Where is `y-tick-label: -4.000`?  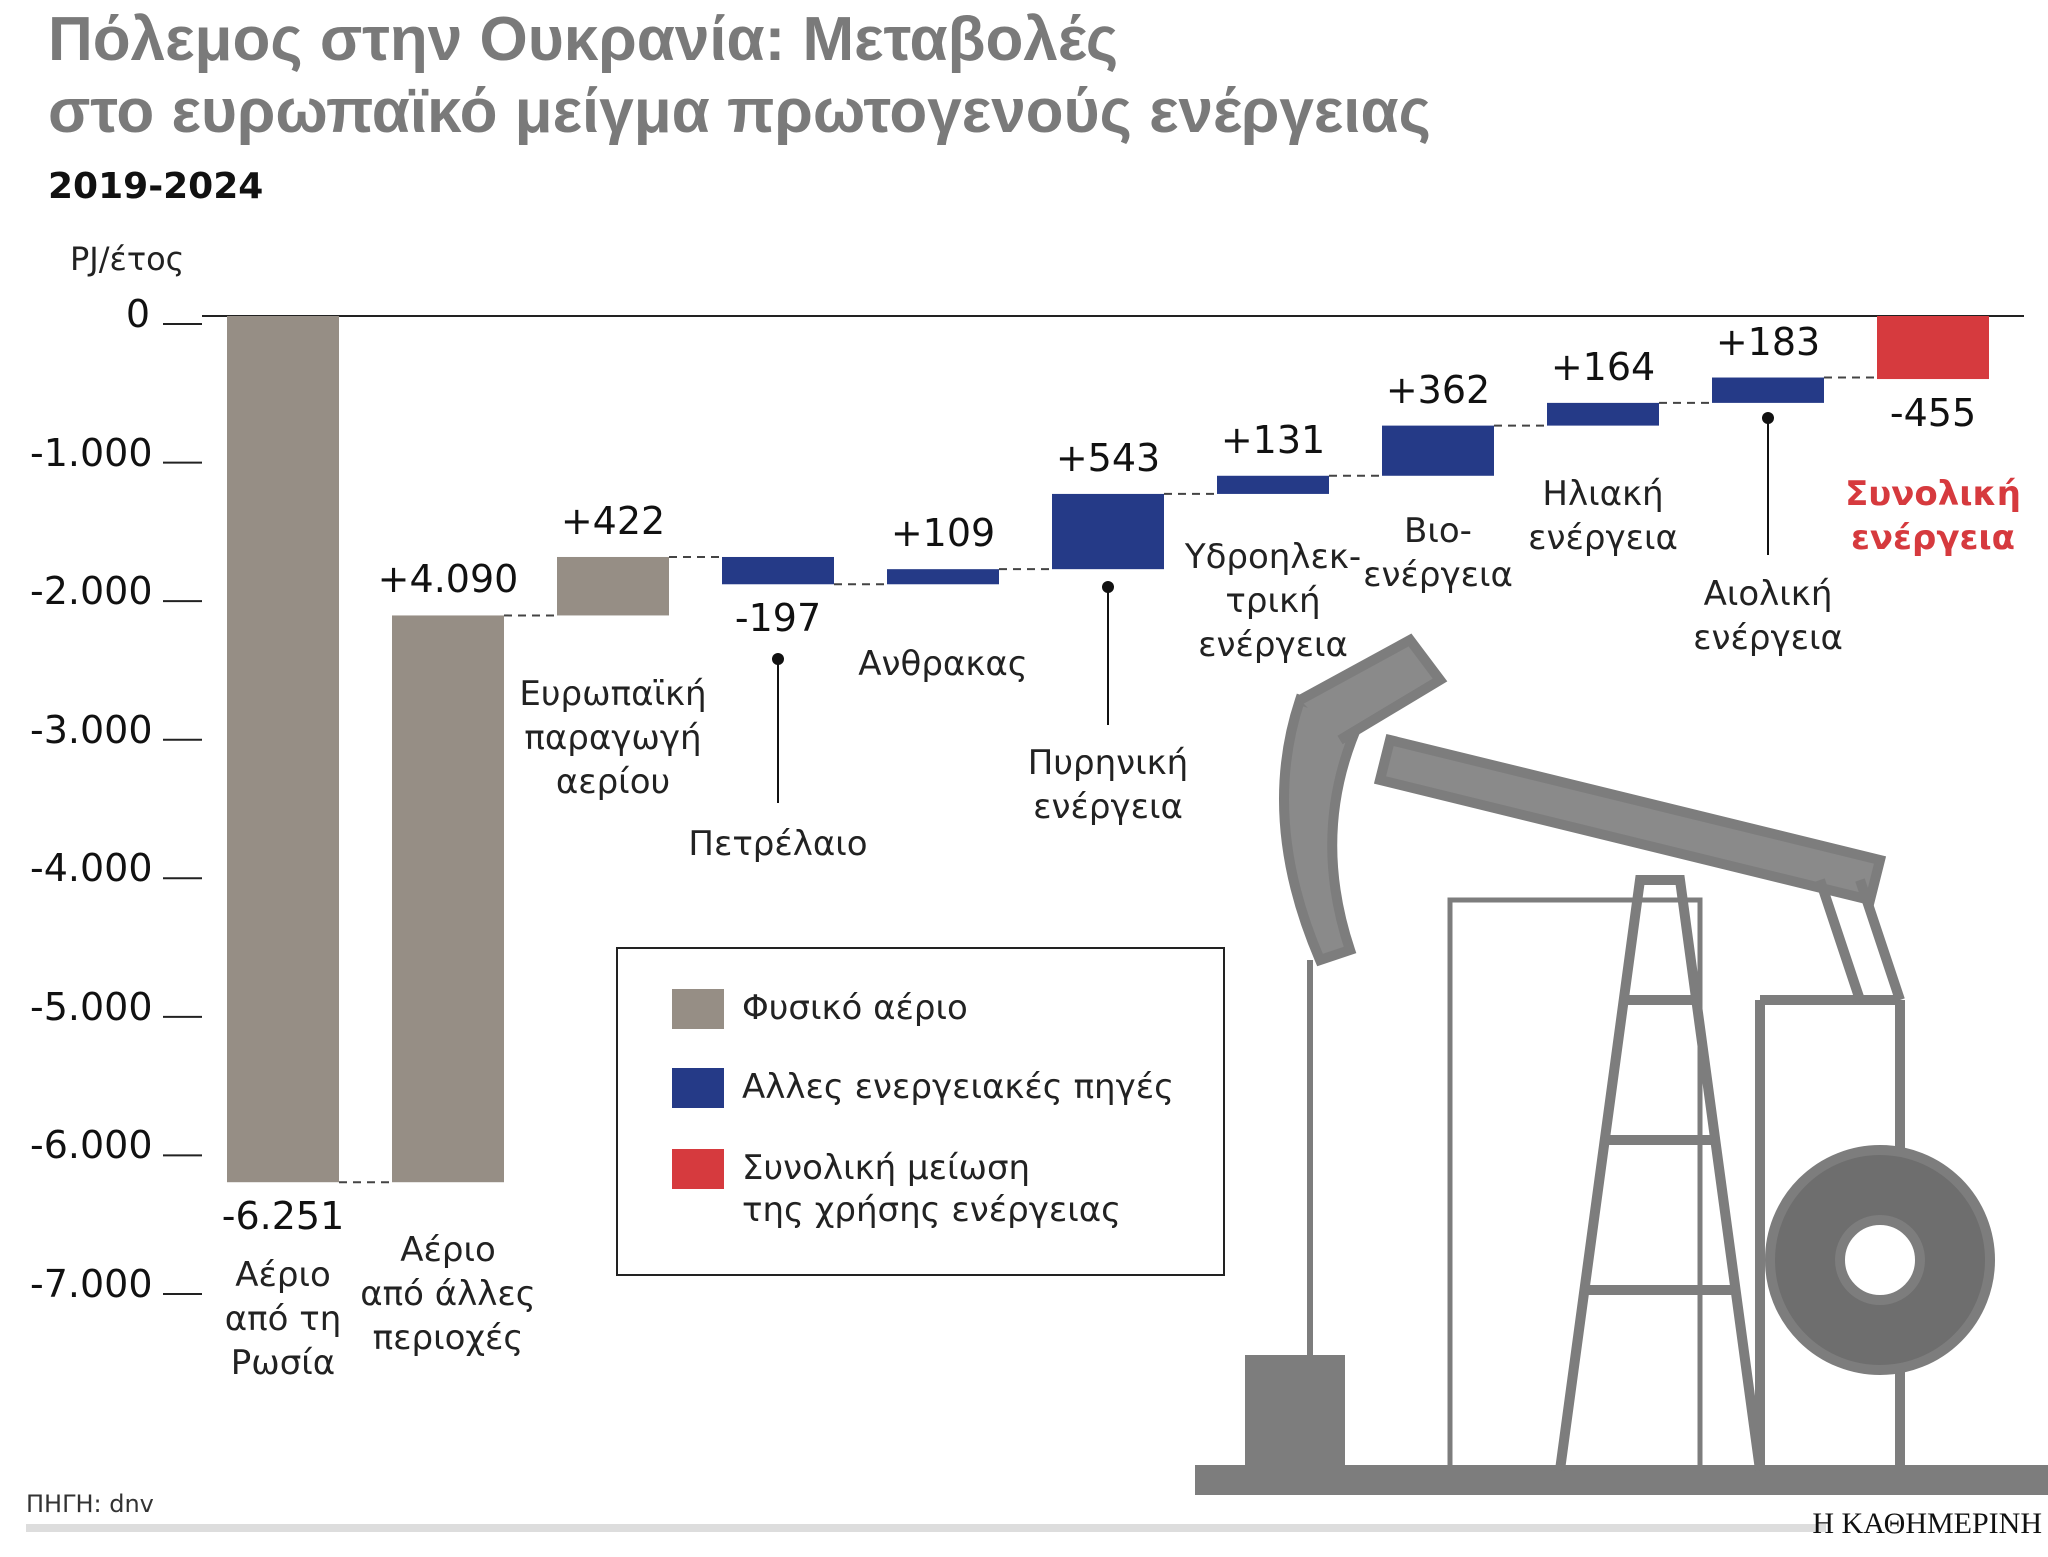 y-tick-label: -4.000 is located at coordinates (91, 868).